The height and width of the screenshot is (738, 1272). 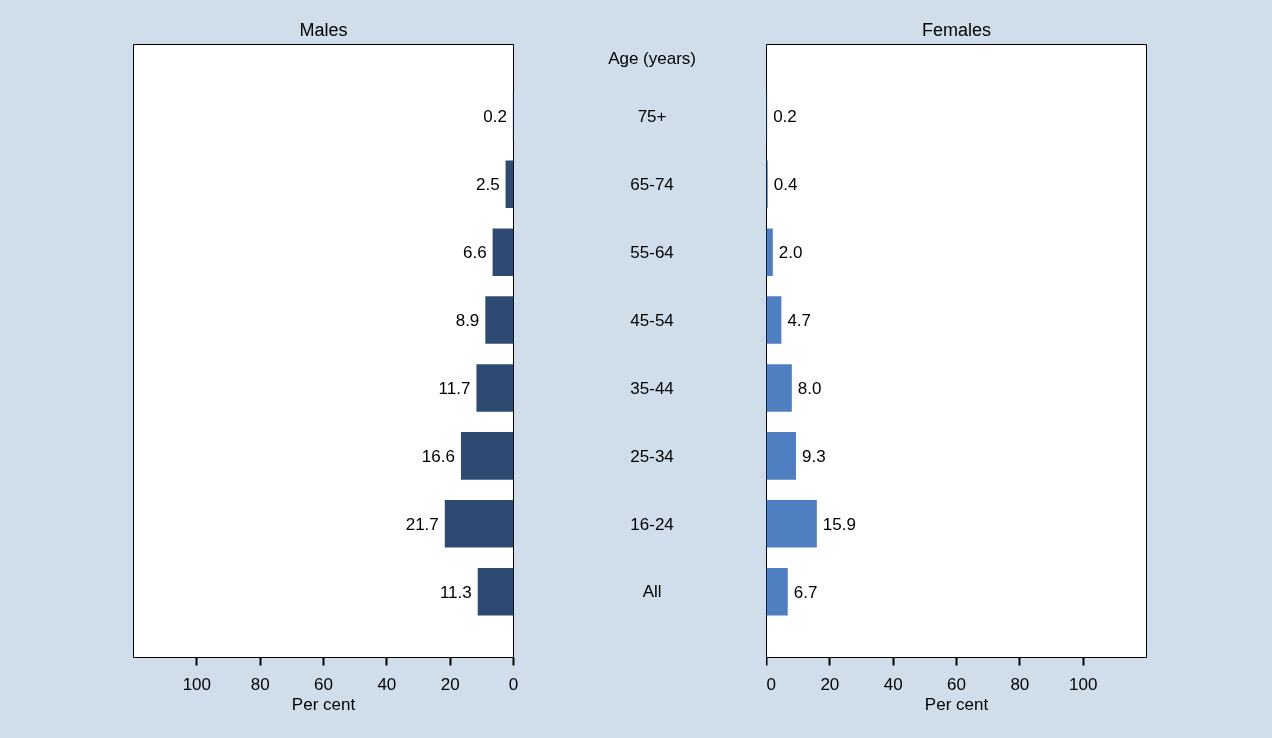 I want to click on y-tick-label: 25-34, so click(x=652, y=456).